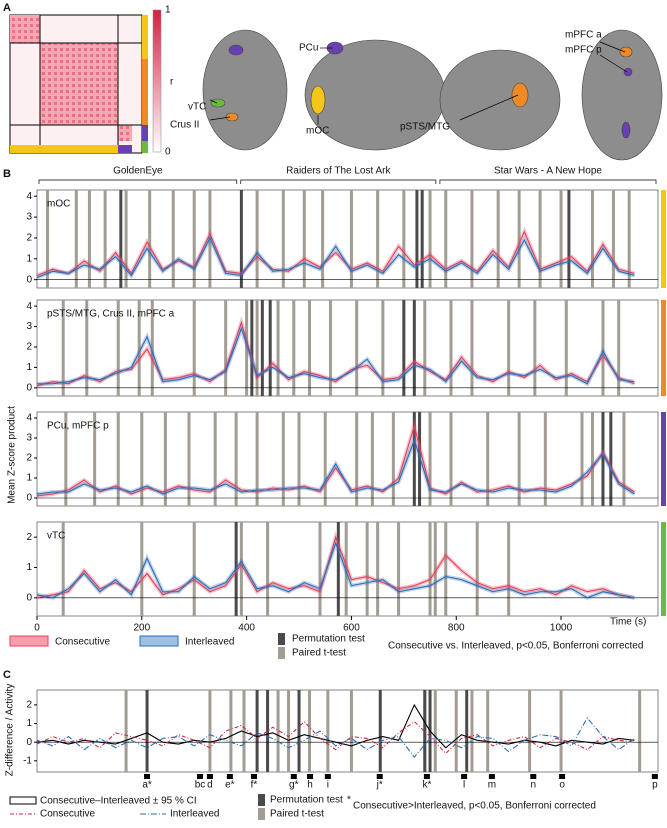  Describe the element at coordinates (308, 48) in the screenshot. I see `region-label: PCu` at that location.